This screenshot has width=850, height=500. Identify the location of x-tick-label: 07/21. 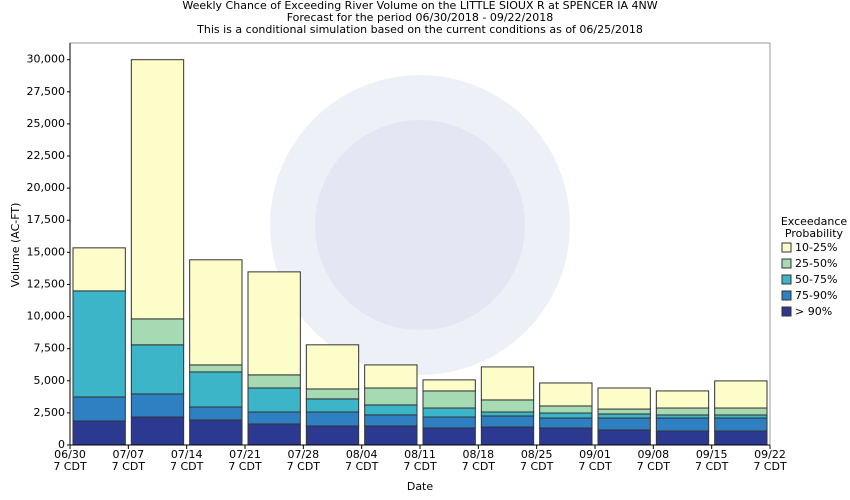
(245, 454).